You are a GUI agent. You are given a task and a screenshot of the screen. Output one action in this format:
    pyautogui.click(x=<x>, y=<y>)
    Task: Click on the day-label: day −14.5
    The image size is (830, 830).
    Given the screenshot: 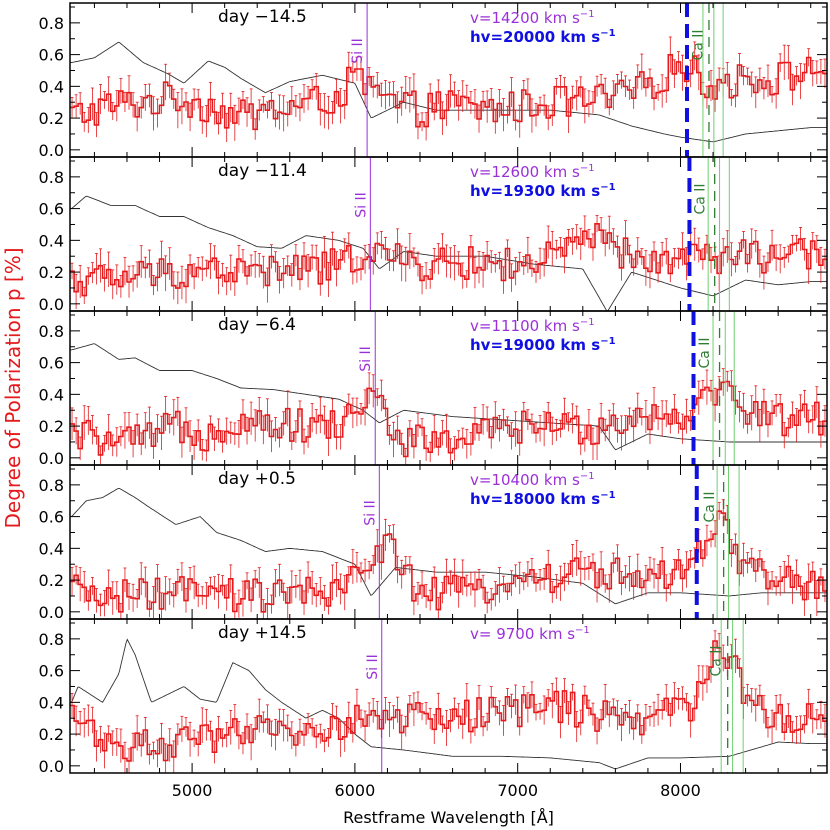 What is the action you would take?
    pyautogui.click(x=262, y=17)
    